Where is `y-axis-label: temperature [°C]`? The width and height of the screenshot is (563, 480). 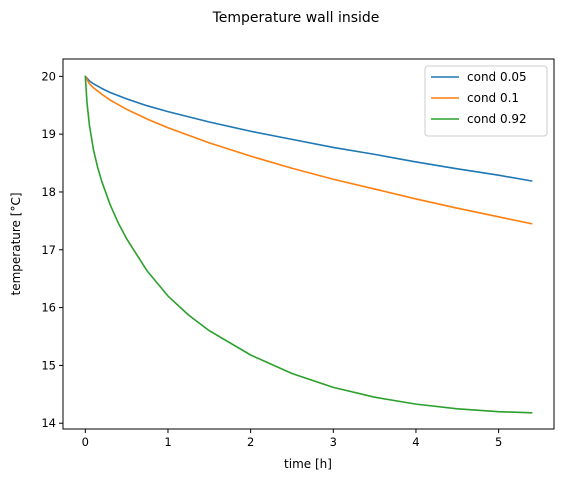
y-axis-label: temperature [°C] is located at coordinates (16, 244).